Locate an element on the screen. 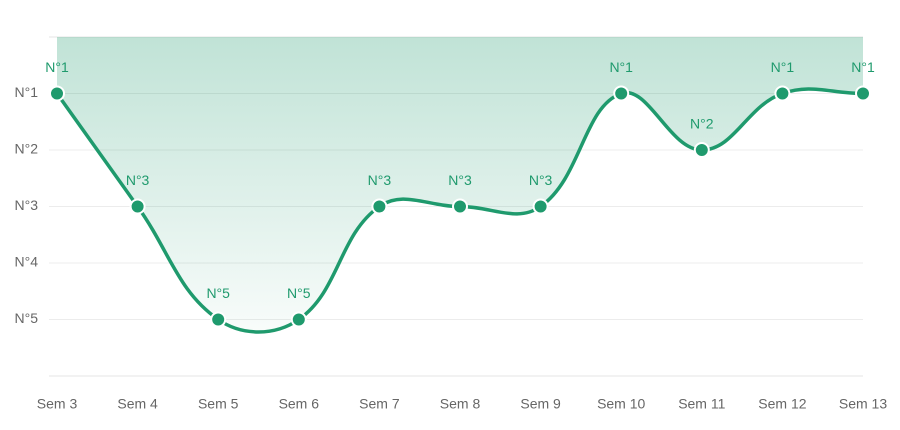 The width and height of the screenshot is (900, 430). x-tick-label: Sem 10 is located at coordinates (621, 404).